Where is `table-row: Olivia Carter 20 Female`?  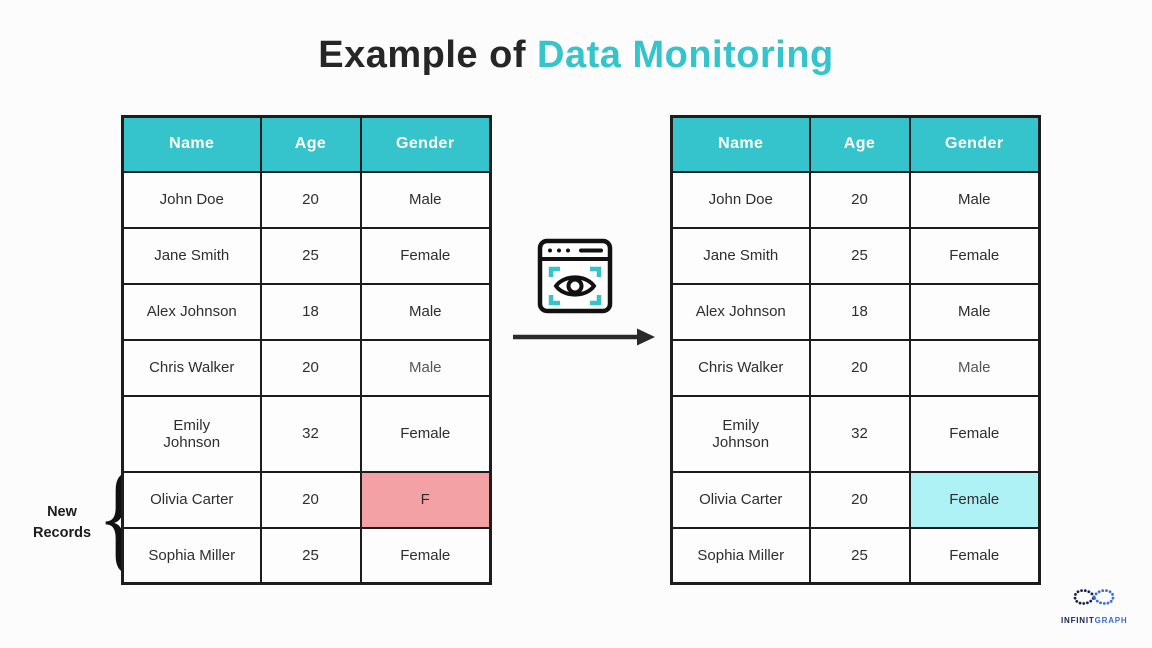 table-row: Olivia Carter 20 Female is located at coordinates (855, 499).